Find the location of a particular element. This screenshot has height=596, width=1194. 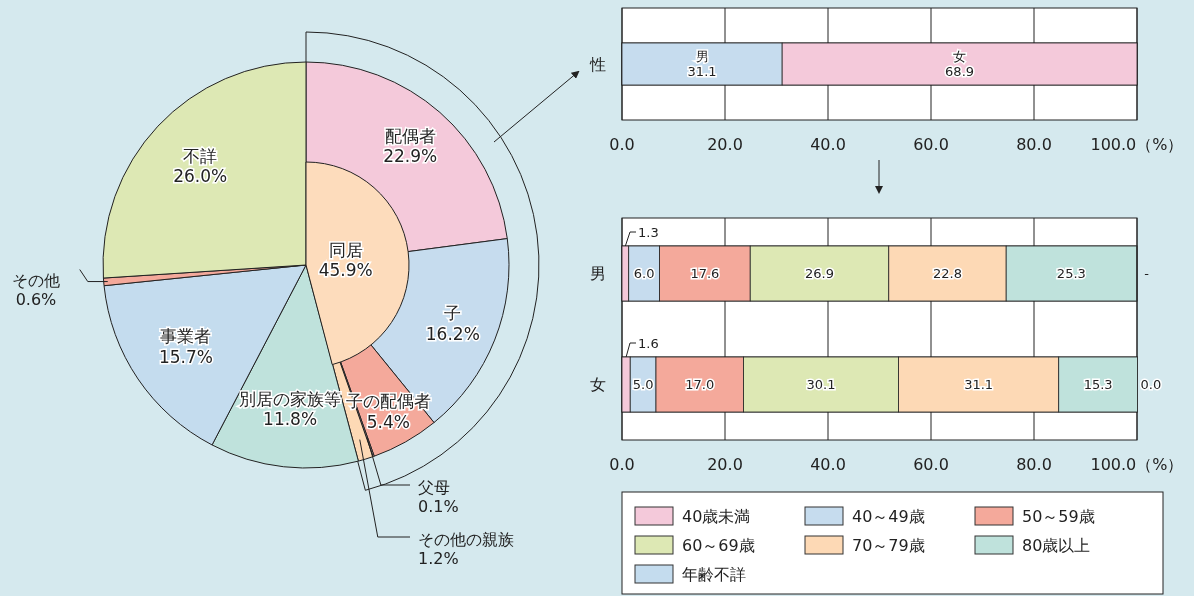

data-label: 22.9% is located at coordinates (410, 156).